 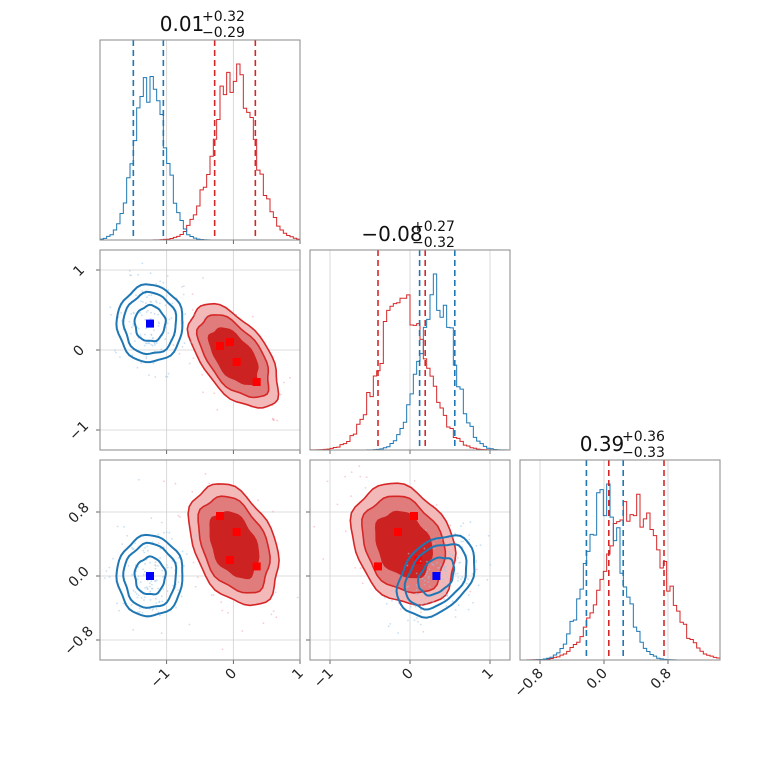 I want to click on contour-inner, so click(x=150, y=323).